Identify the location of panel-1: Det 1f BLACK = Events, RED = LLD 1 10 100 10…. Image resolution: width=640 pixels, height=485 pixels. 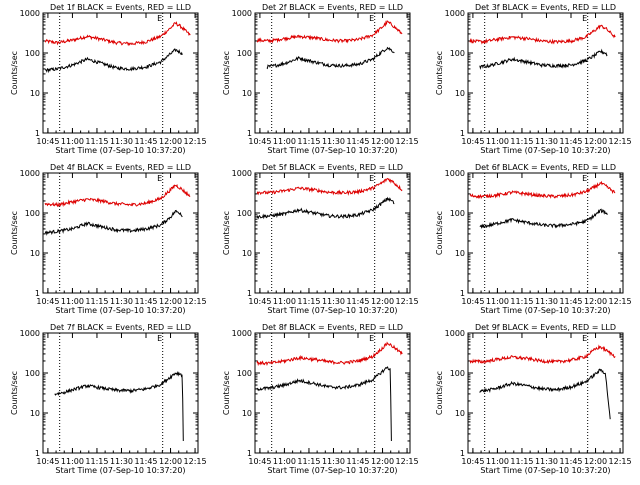
(108, 79).